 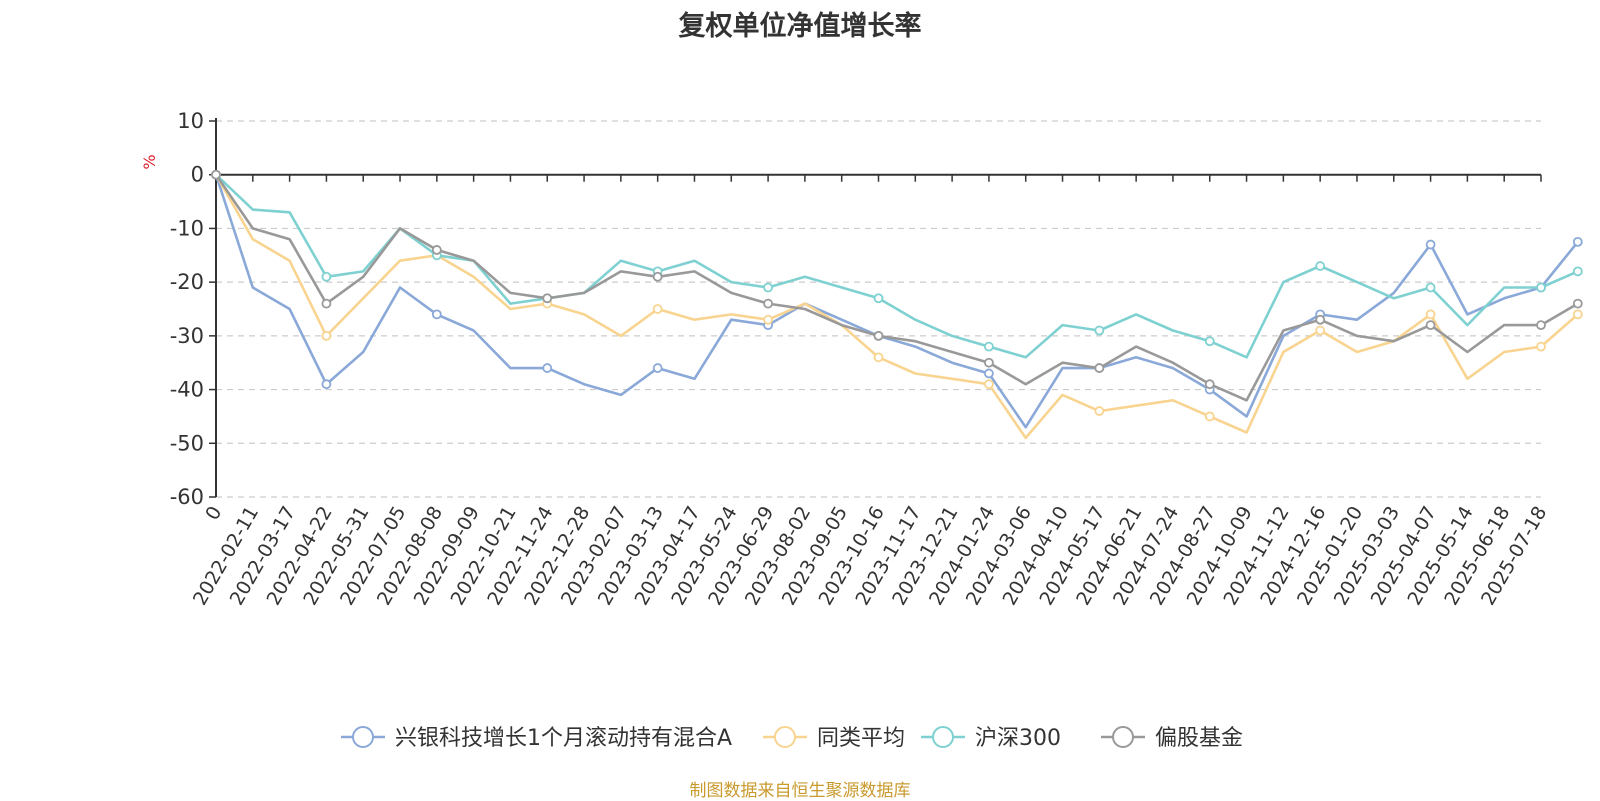 What do you see at coordinates (187, 390) in the screenshot?
I see `y-tick-label: -40` at bounding box center [187, 390].